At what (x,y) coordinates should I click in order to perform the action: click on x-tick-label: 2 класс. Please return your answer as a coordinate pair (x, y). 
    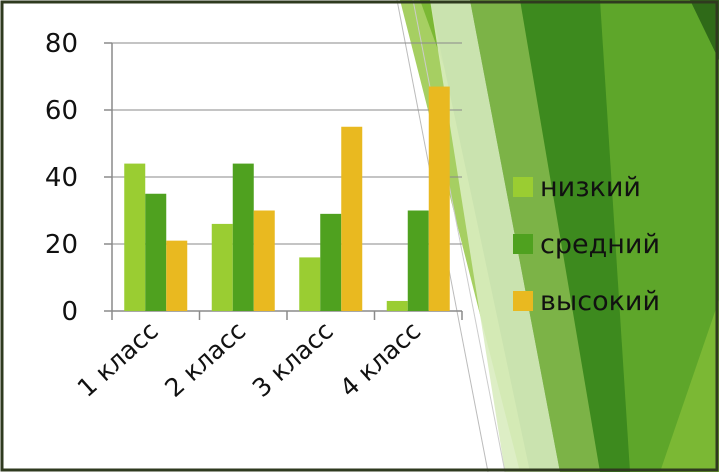
    Looking at the image, I should click on (205, 359).